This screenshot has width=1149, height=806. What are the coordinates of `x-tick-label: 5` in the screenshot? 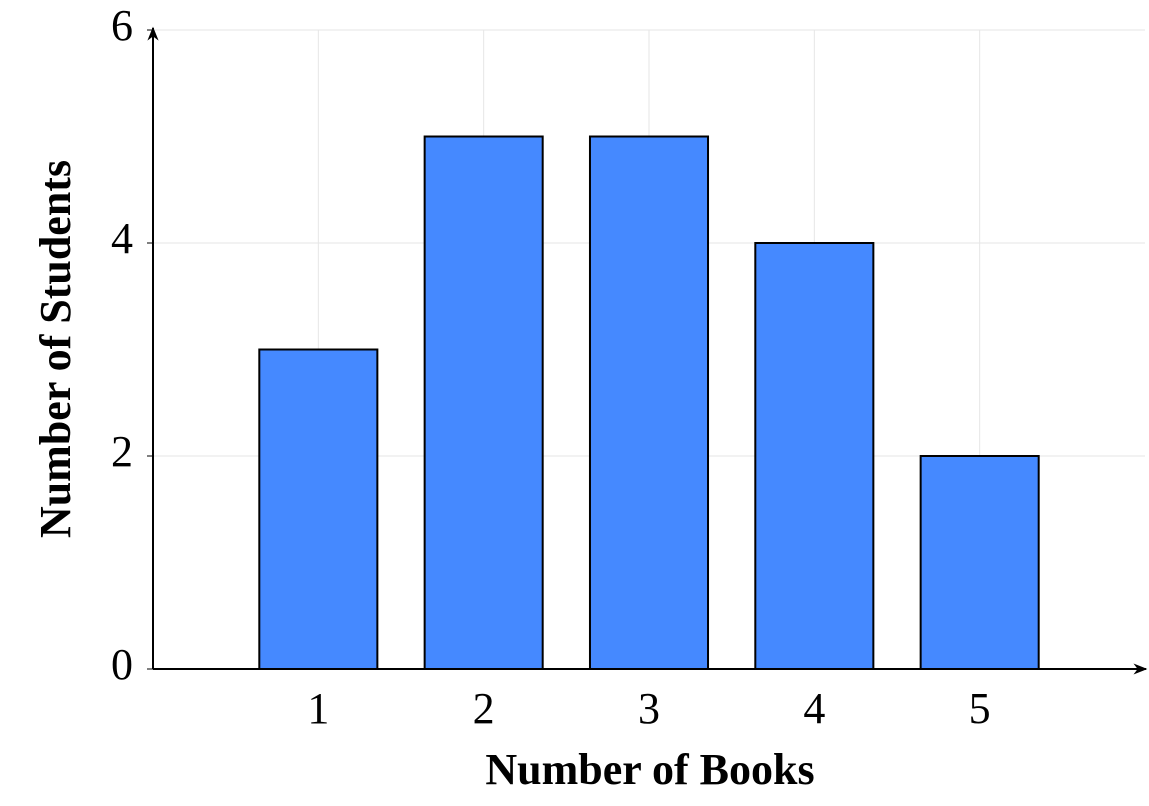 It's located at (980, 708).